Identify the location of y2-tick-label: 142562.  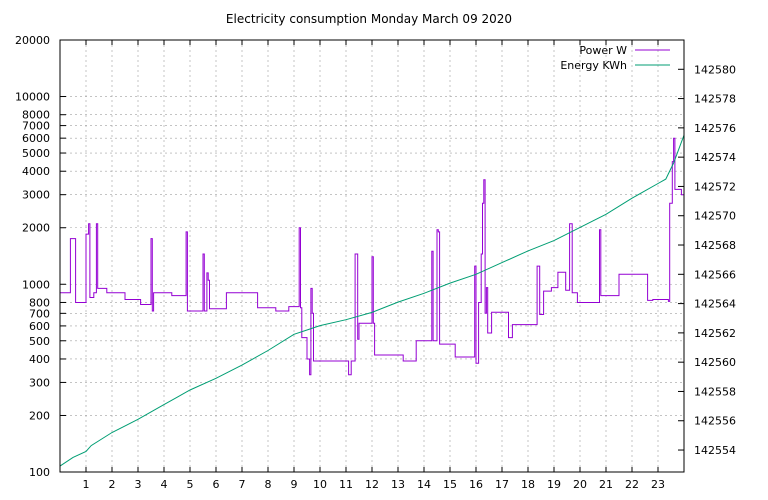
(715, 333).